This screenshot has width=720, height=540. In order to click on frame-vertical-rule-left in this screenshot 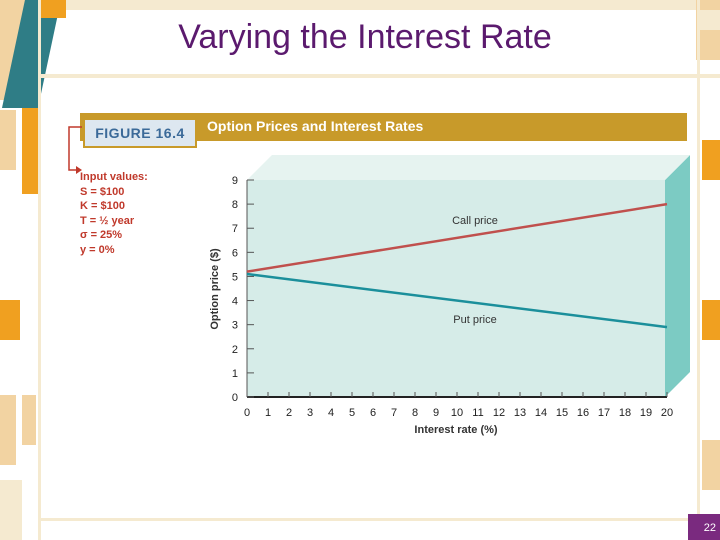, I will do `click(39, 270)`.